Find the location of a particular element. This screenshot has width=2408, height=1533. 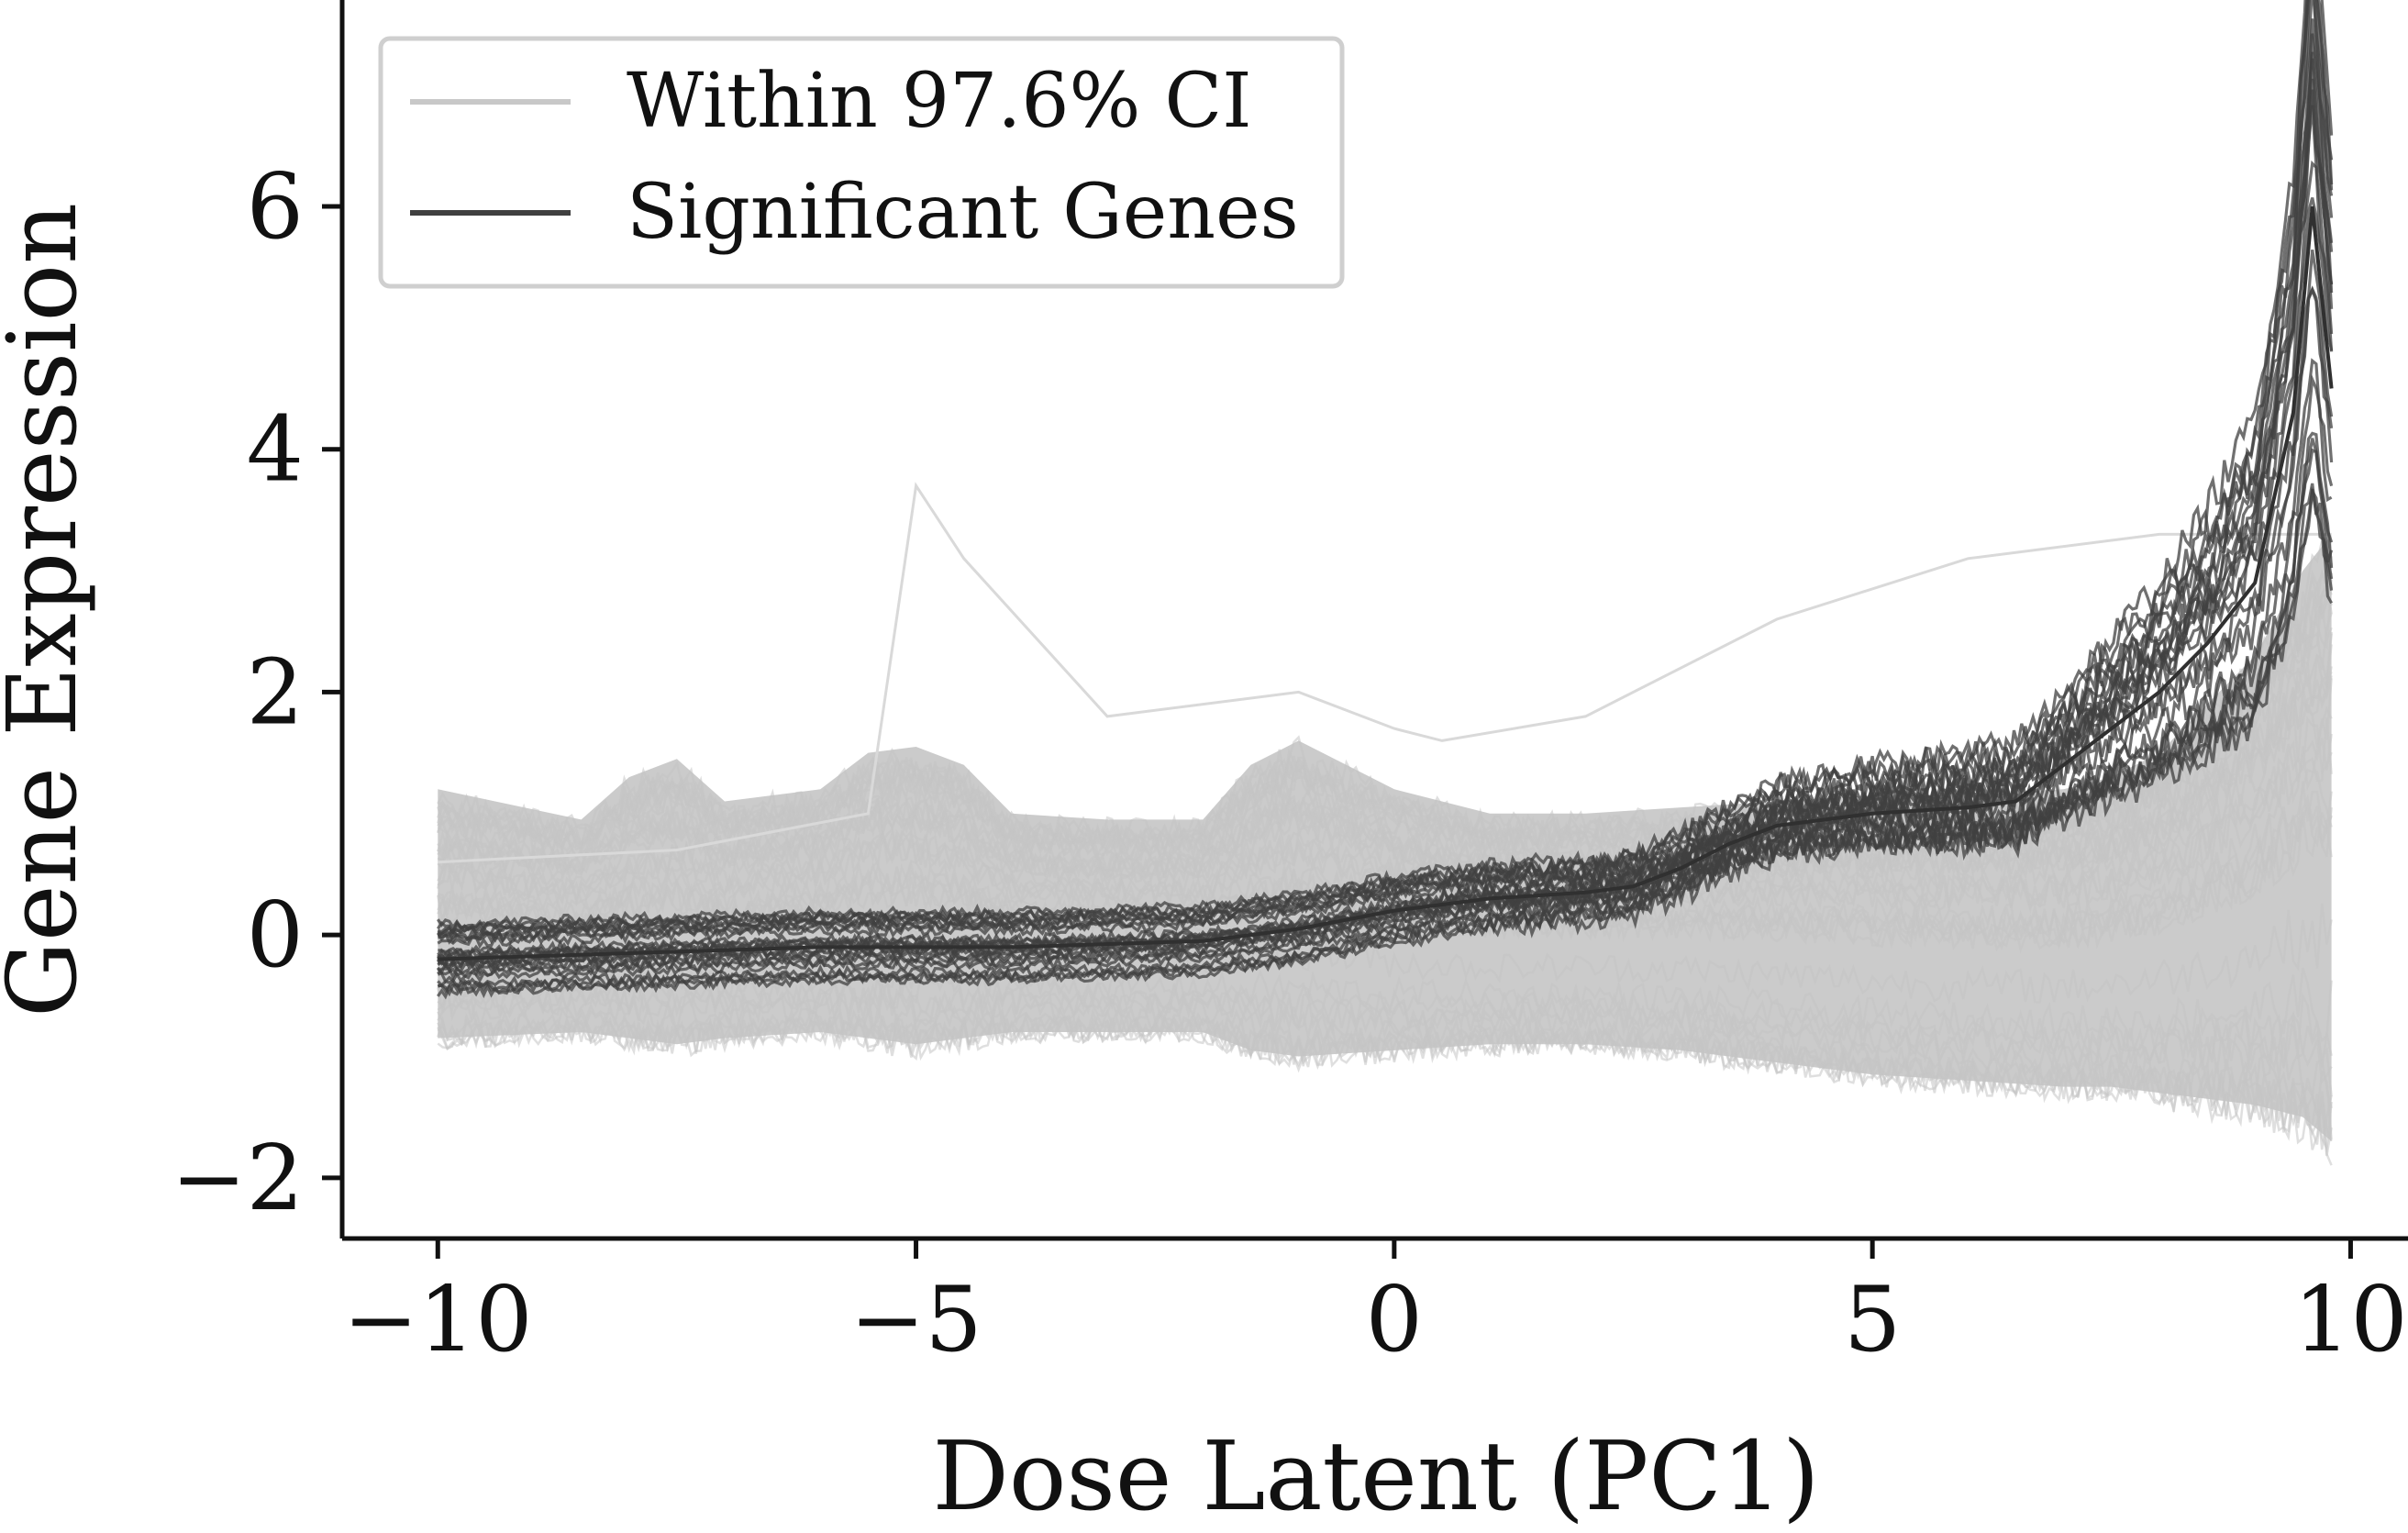

y-tick-label: 0 is located at coordinates (275, 936).